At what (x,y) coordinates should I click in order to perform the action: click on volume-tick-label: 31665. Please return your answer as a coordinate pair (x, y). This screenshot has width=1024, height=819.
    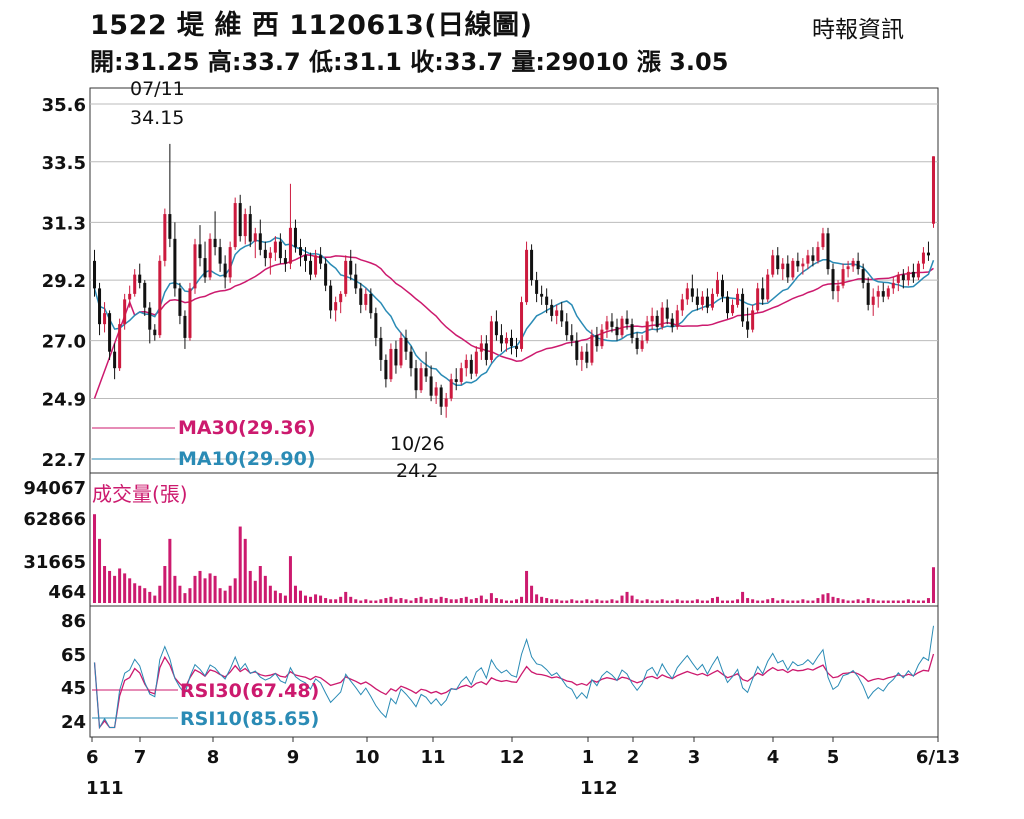
    Looking at the image, I should click on (54, 562).